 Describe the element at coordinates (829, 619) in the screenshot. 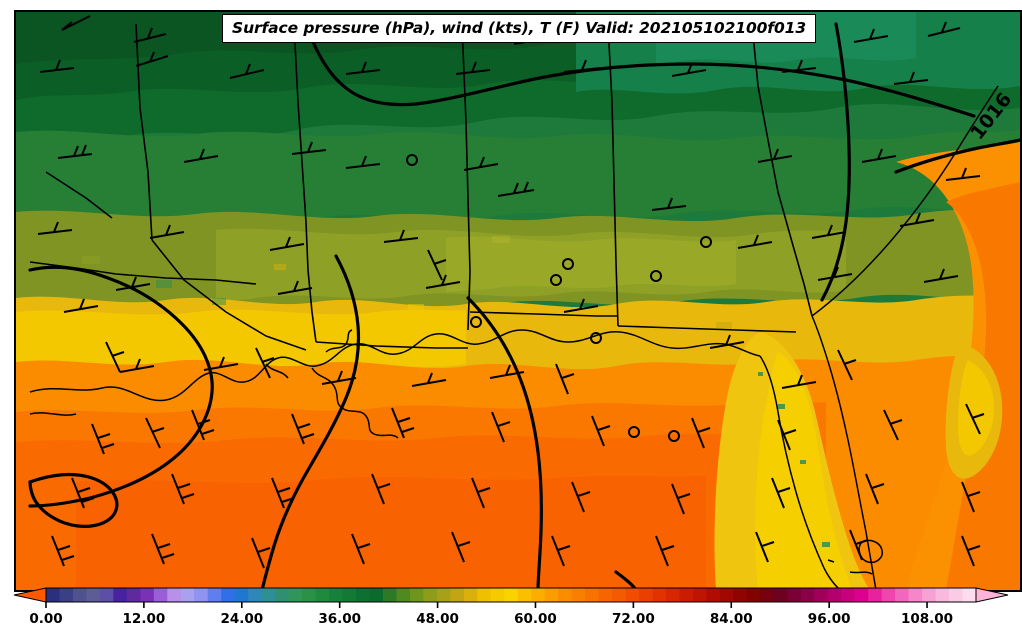

I see `colorbar-tick-label: 96.00` at that location.